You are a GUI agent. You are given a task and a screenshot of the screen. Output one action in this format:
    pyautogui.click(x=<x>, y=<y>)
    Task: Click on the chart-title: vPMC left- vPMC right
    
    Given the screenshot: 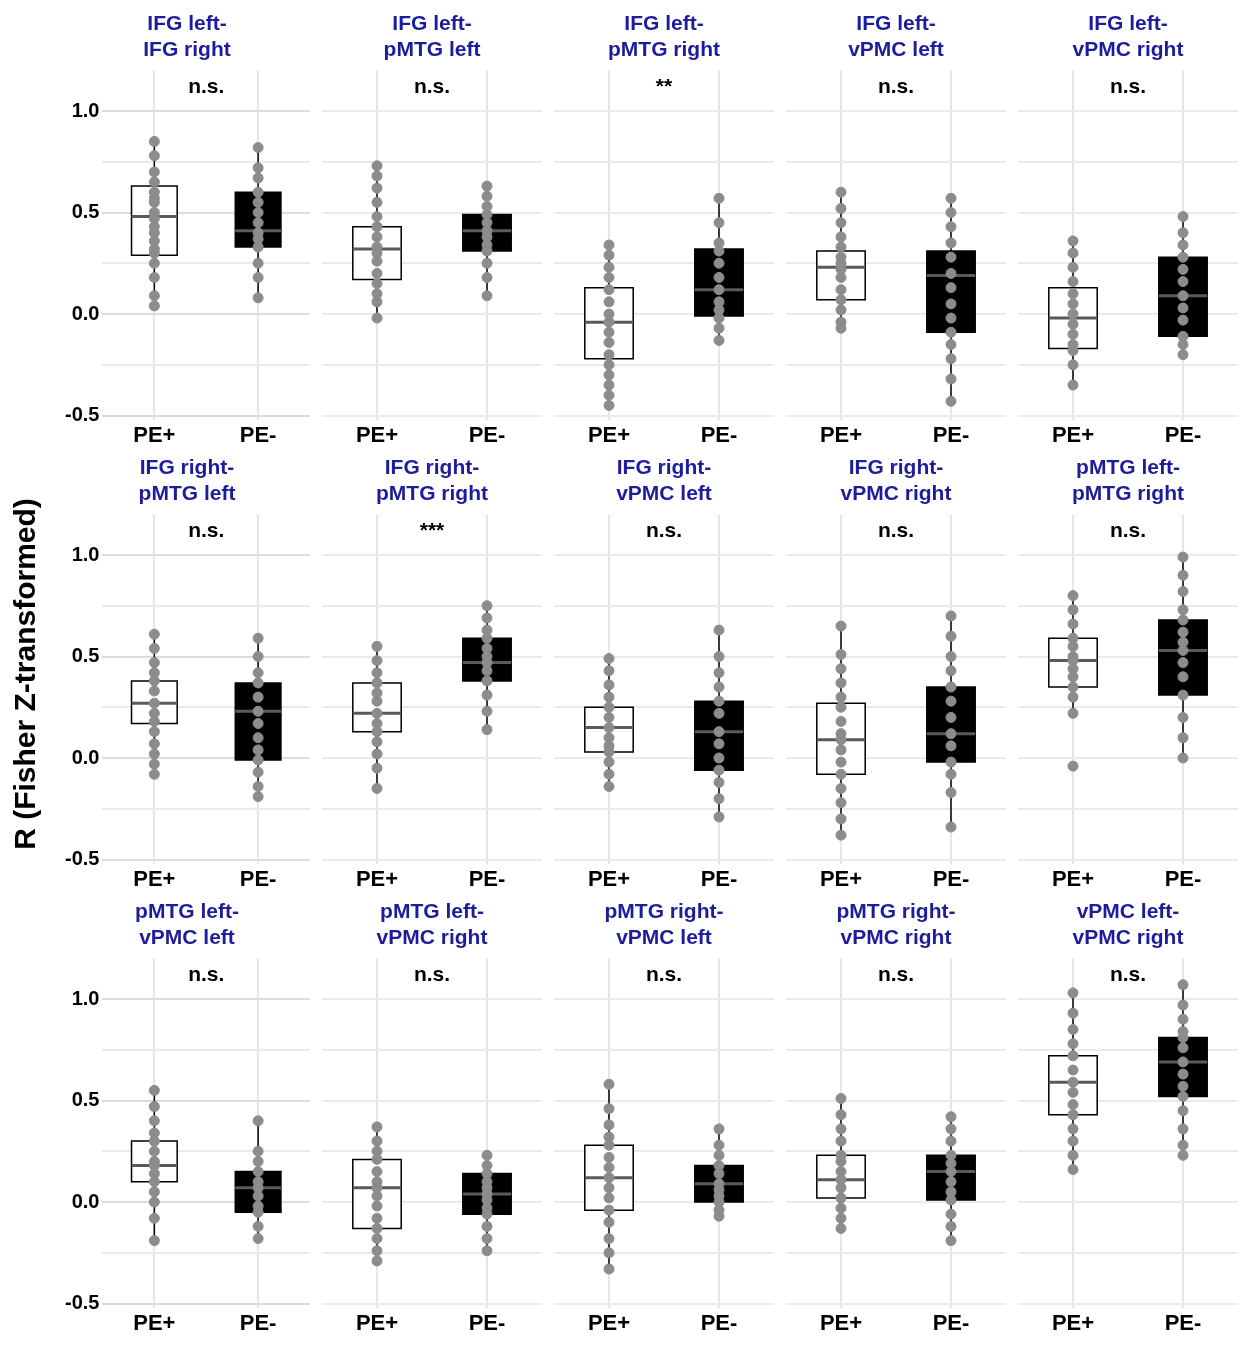 What is the action you would take?
    pyautogui.click(x=1128, y=923)
    